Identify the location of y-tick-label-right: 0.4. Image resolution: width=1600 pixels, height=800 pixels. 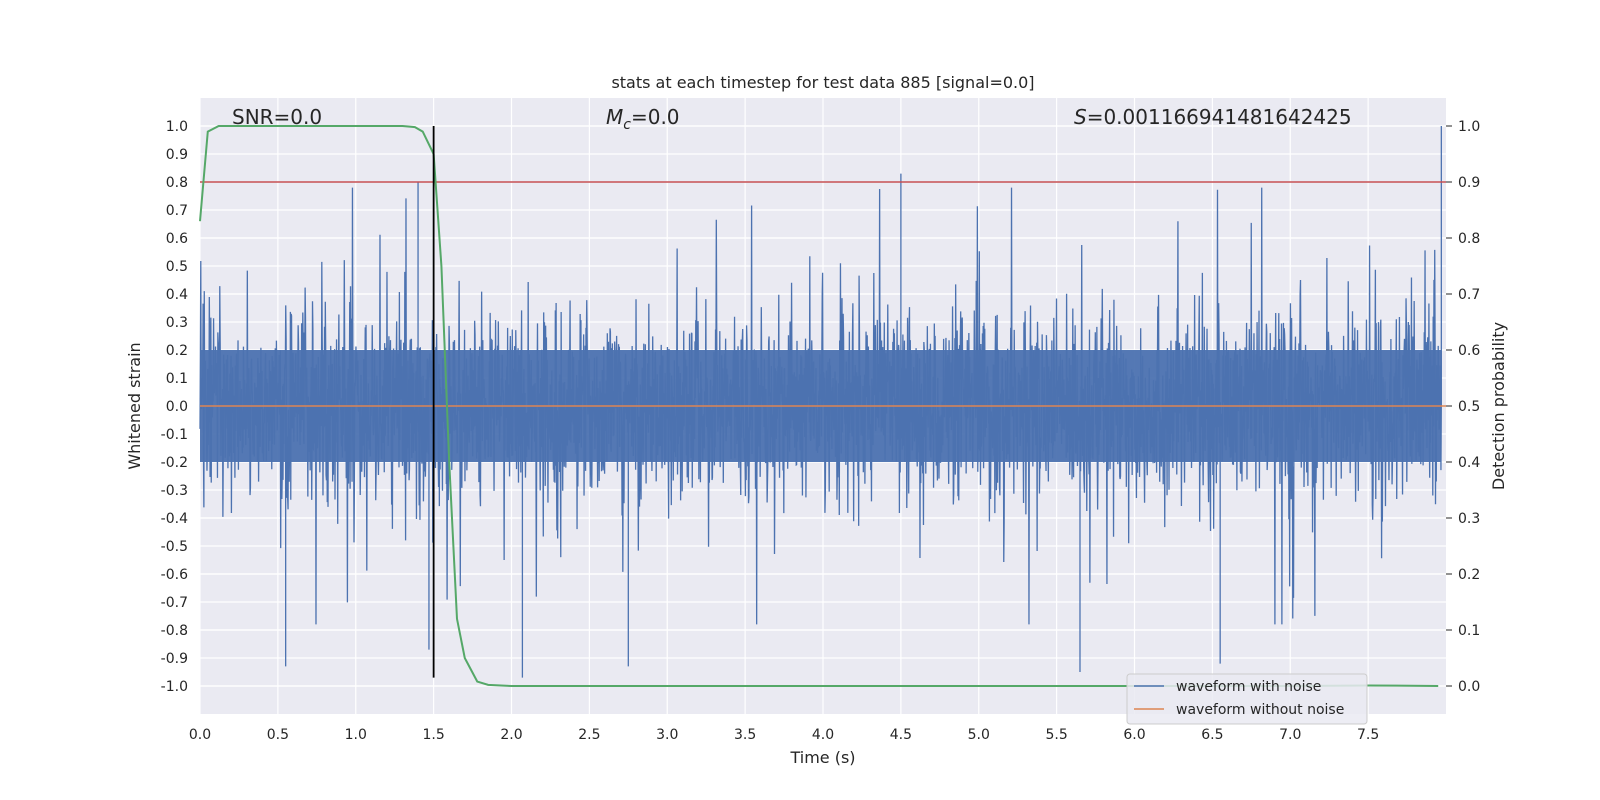
(1469, 463).